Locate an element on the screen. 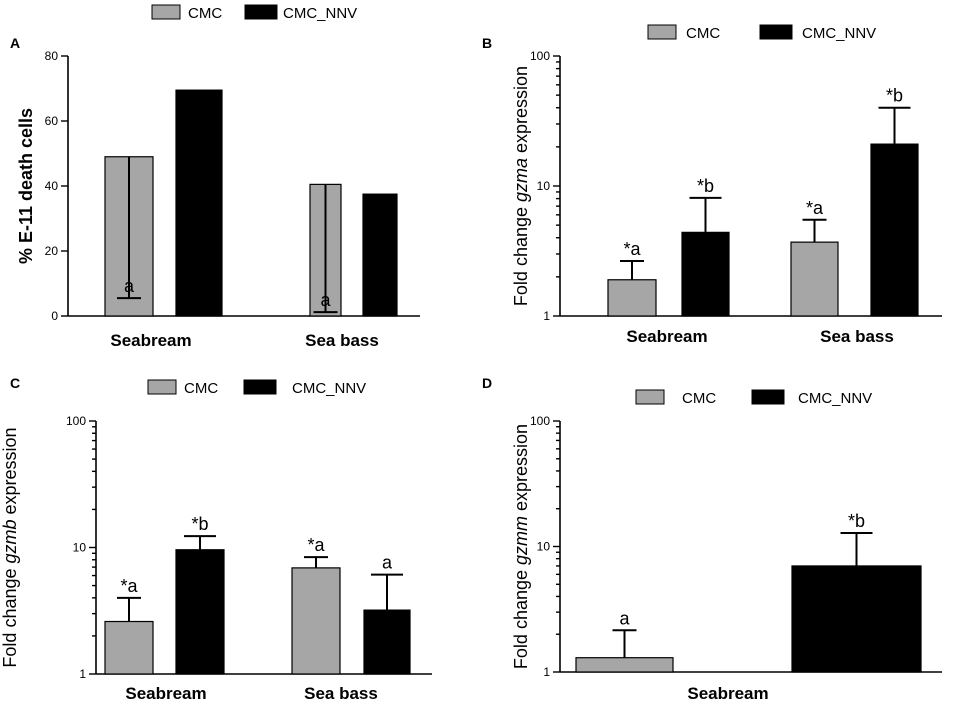  y-axis-label: Fold change gzma expression is located at coordinates (521, 186).